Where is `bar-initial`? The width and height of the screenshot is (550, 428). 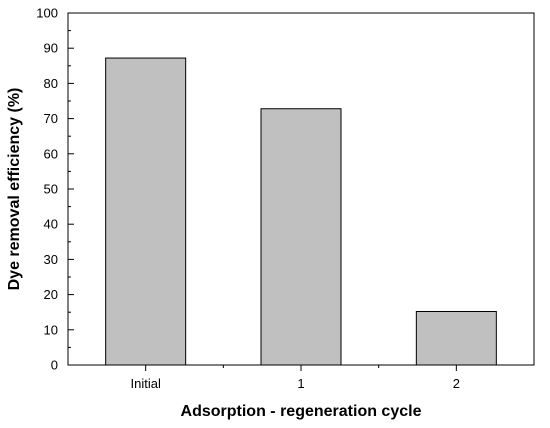 bar-initial is located at coordinates (146, 211).